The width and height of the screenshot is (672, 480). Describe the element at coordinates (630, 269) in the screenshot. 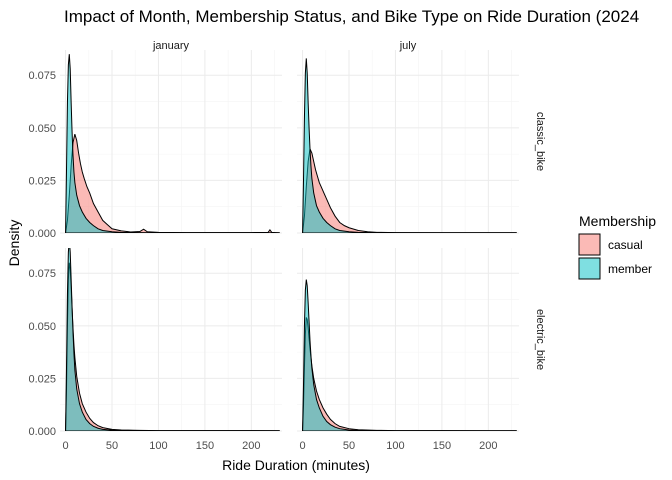

I see `legend-label-member: member` at that location.